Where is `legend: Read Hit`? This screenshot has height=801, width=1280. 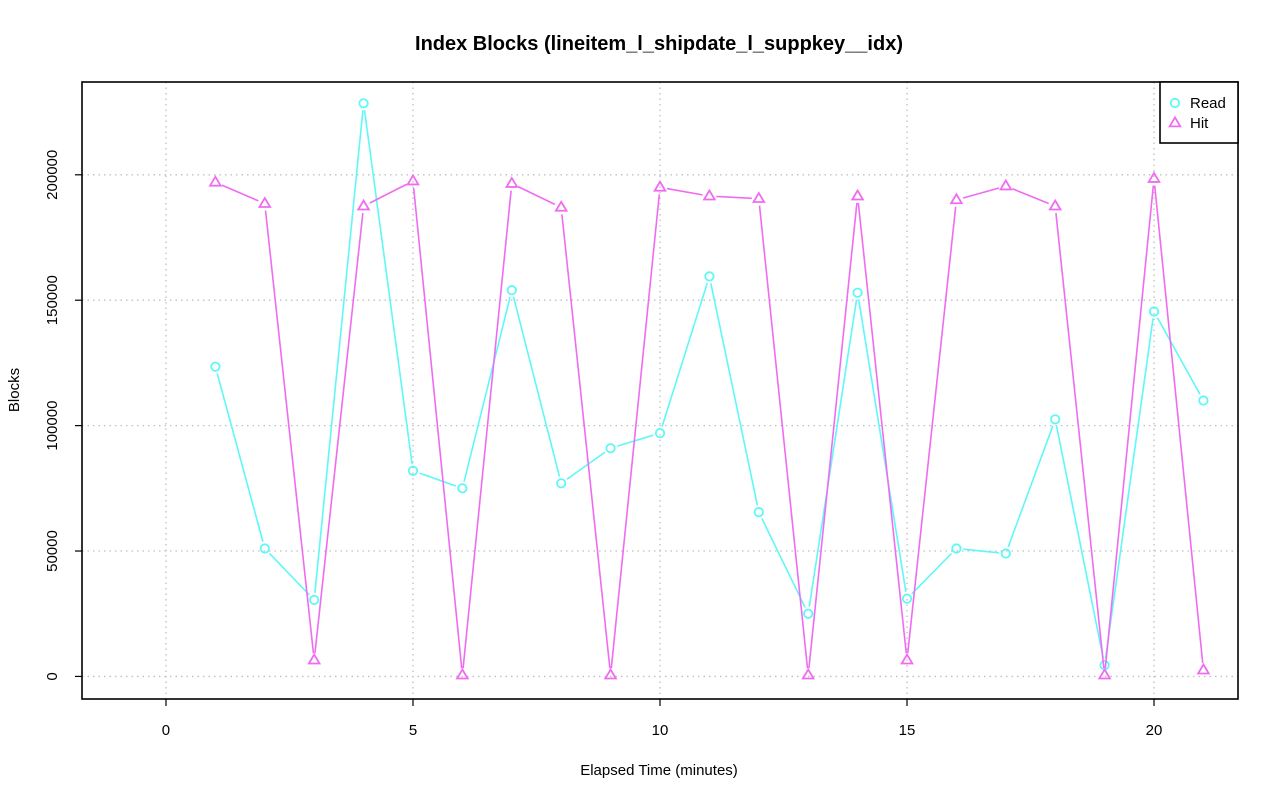
legend: Read Hit is located at coordinates (1199, 112).